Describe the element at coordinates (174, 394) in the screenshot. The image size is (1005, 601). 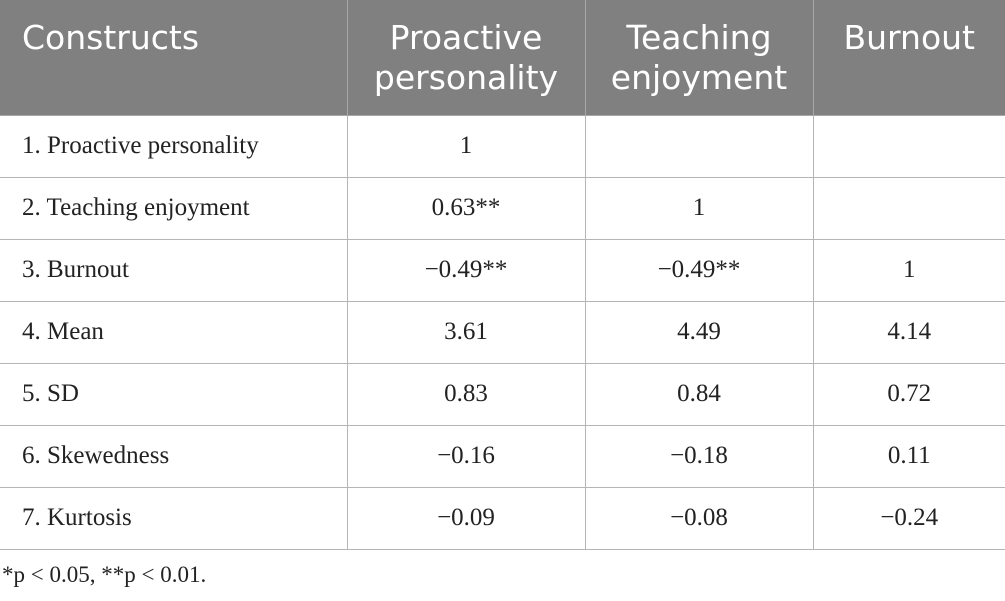
I see `row-label: 5. SD` at that location.